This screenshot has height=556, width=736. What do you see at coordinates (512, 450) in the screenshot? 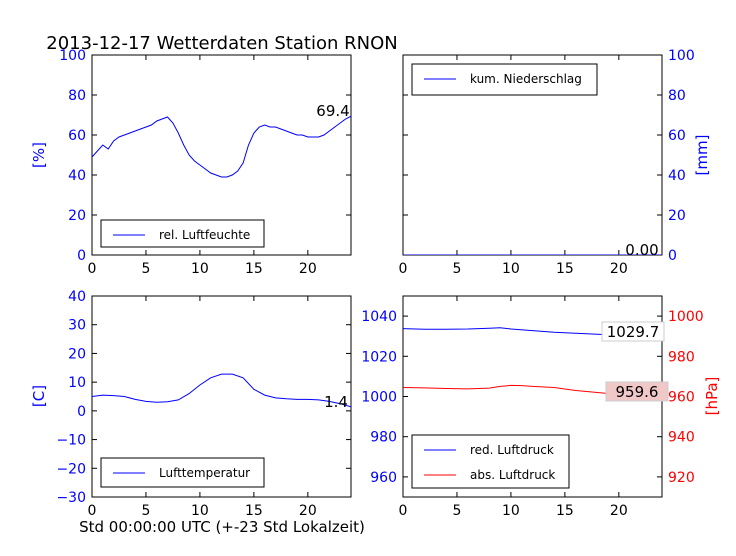
I see `legend-label: red. Luftdruck` at bounding box center [512, 450].